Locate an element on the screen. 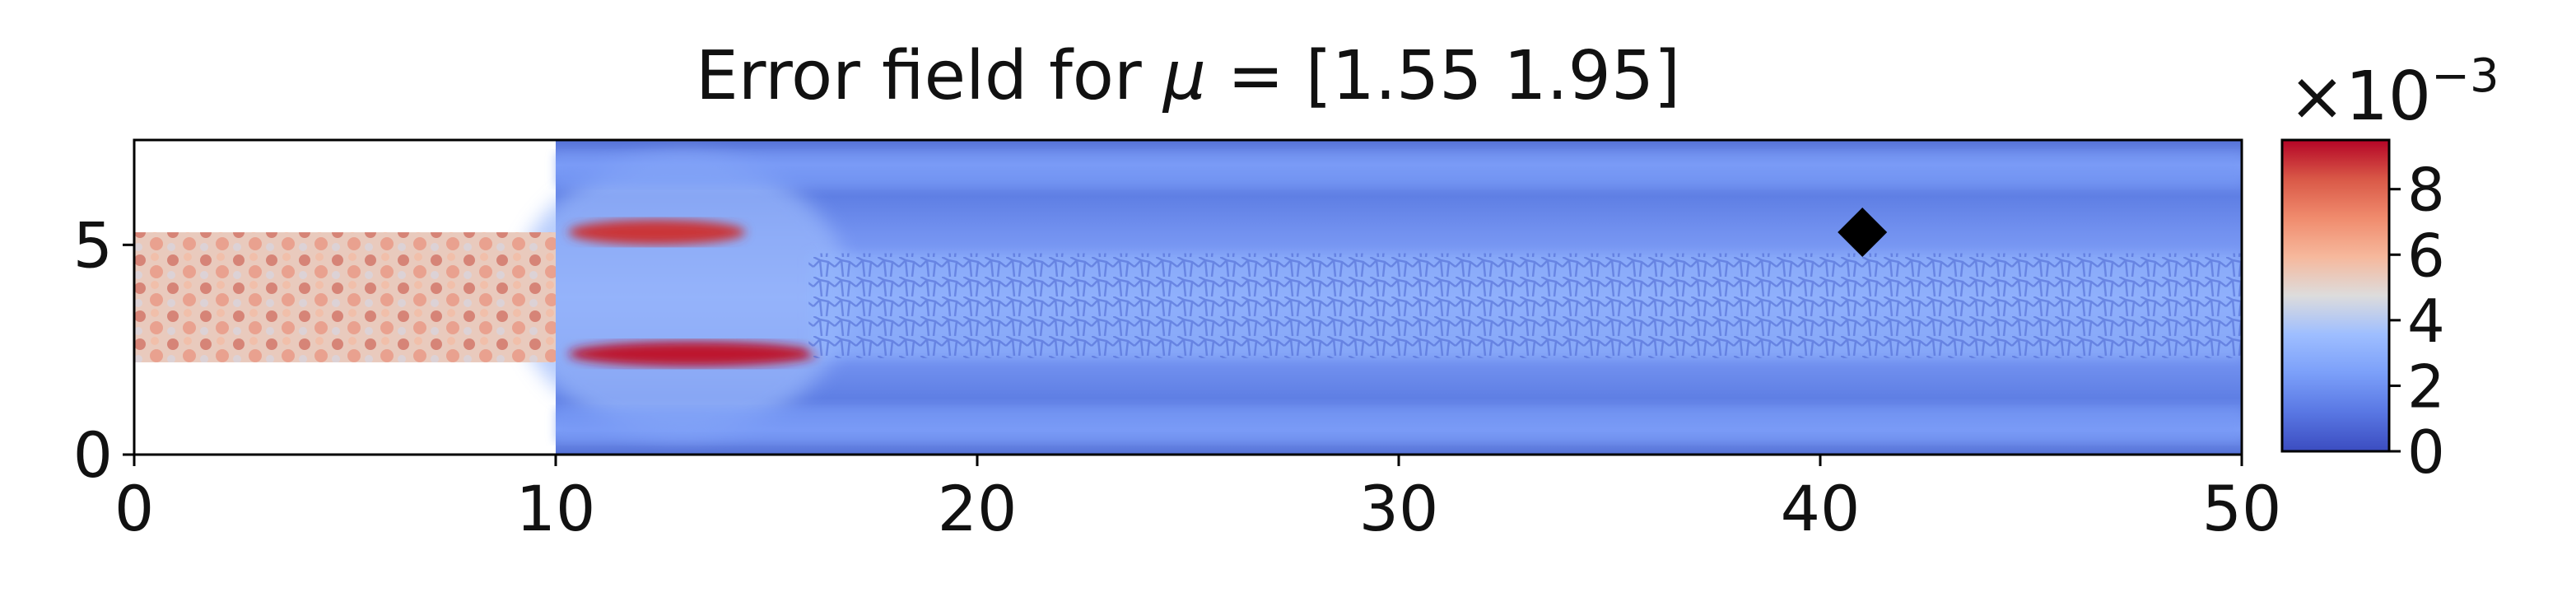  colorbar-tick-label: 0 is located at coordinates (2426, 452).